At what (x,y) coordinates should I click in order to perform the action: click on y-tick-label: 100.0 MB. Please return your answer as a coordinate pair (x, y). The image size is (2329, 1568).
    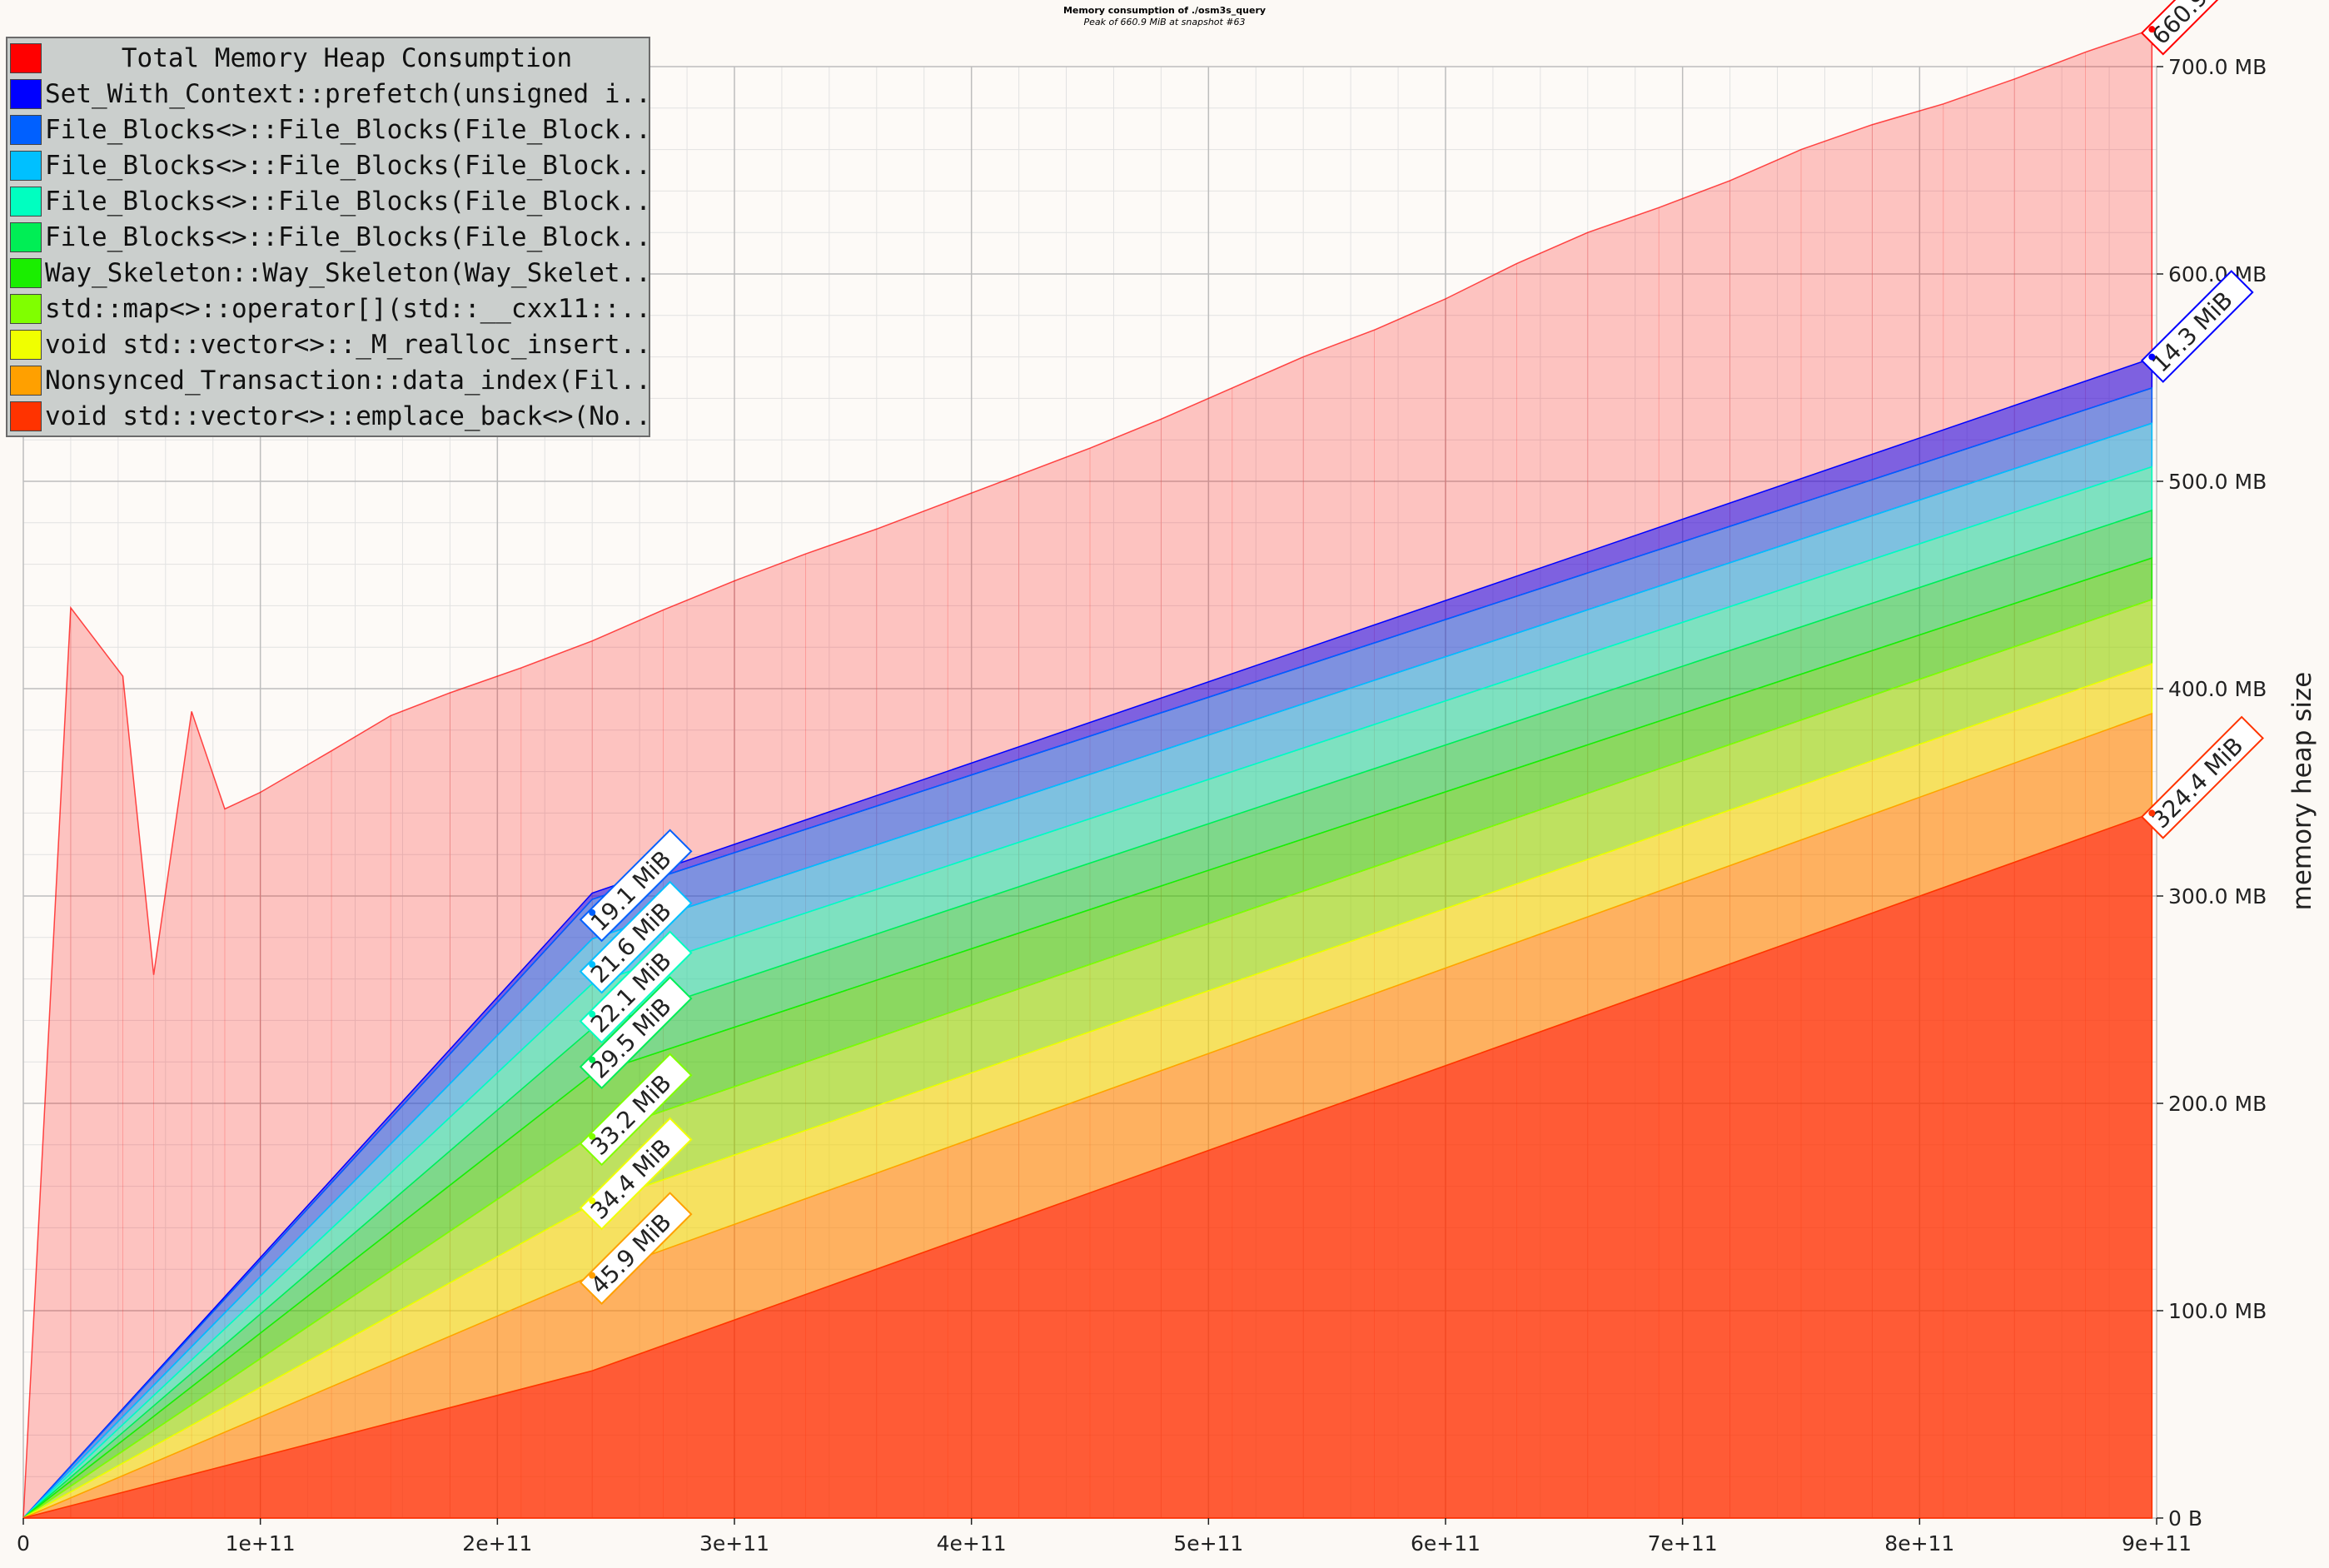
    Looking at the image, I should click on (2217, 1311).